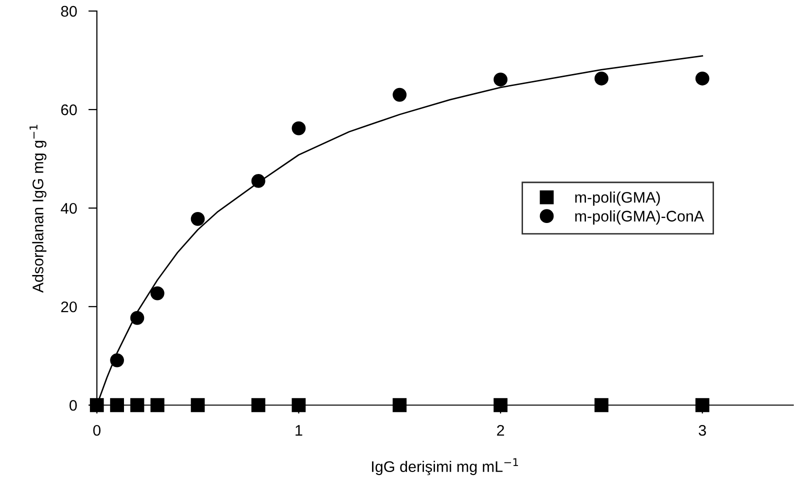  Describe the element at coordinates (445, 467) in the screenshot. I see `x-axis-title: IgG derişimi mg mL$^{−1}$` at that location.